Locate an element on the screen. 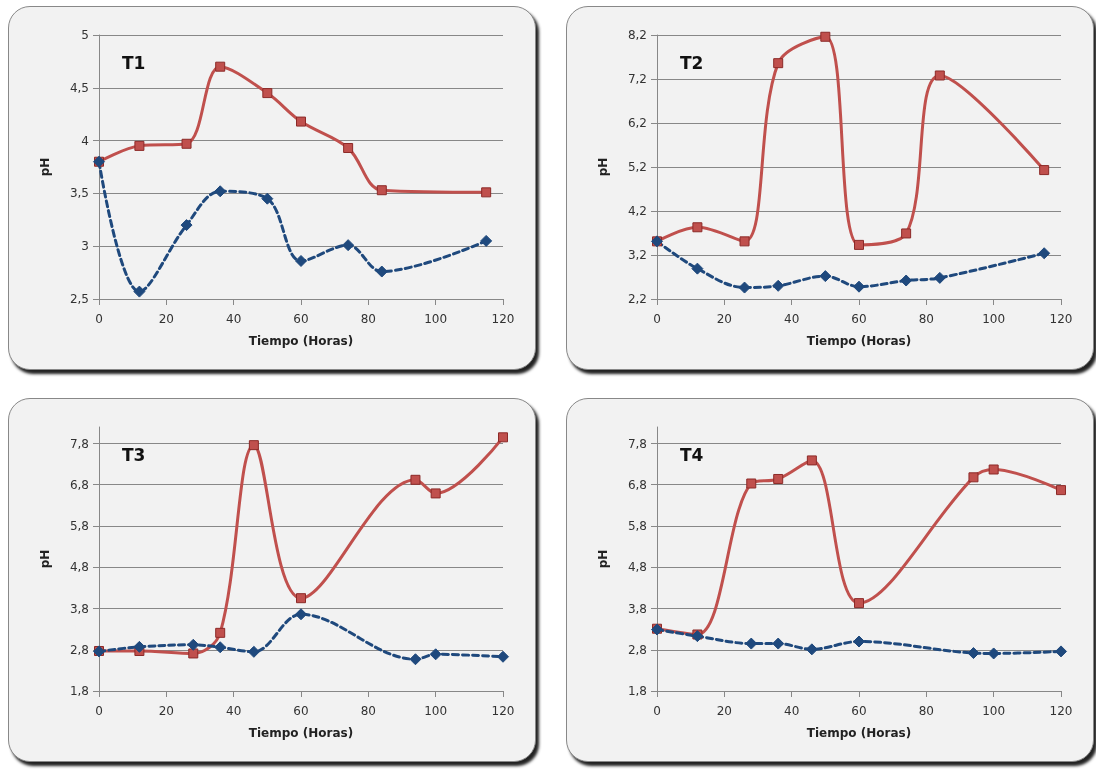  y-tick-label: 3,2 is located at coordinates (637, 255).